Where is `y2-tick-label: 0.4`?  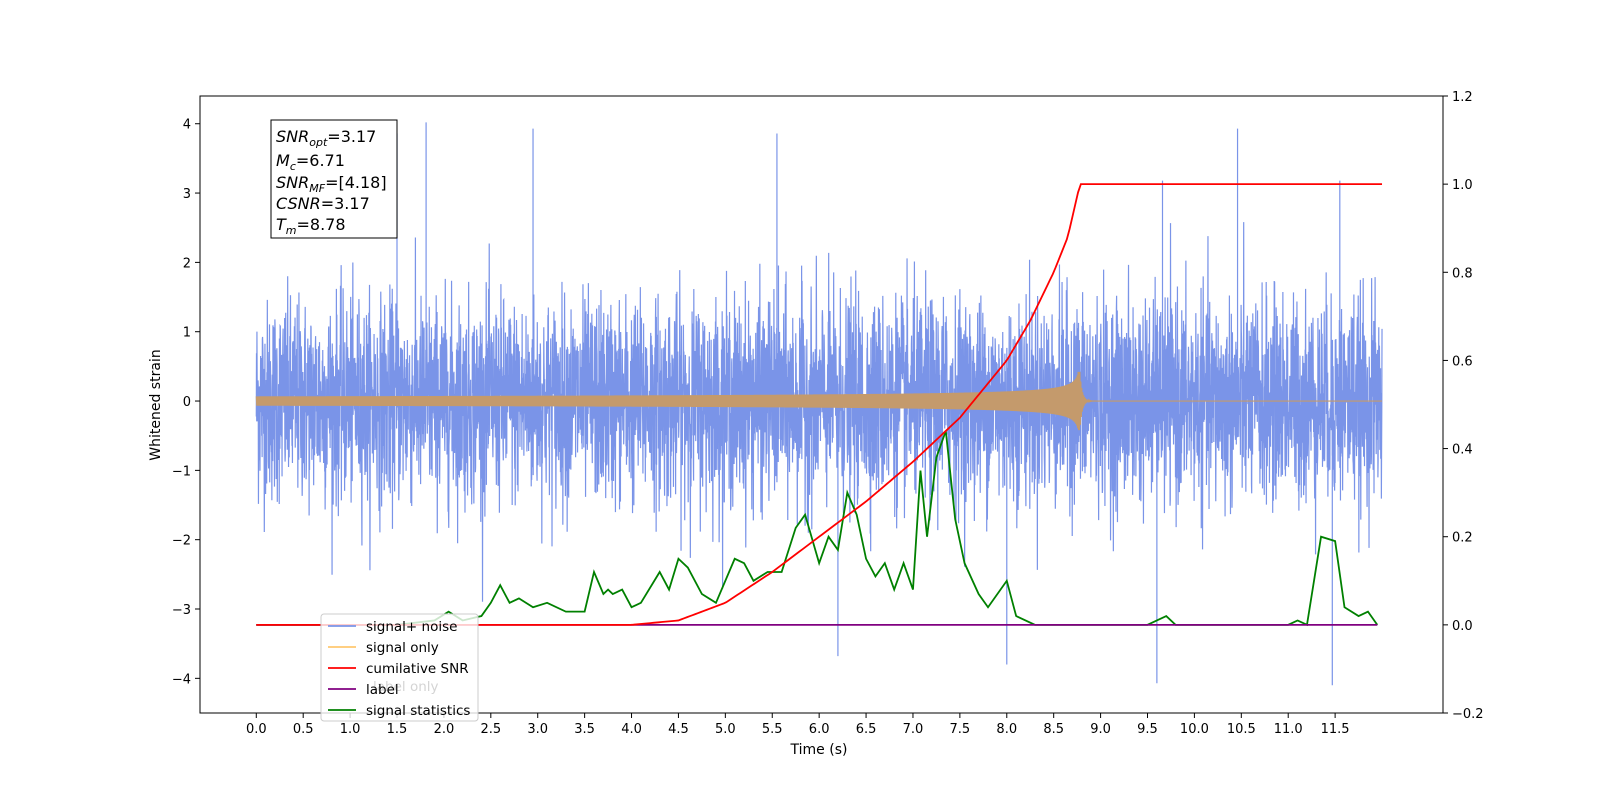
y2-tick-label: 0.4 is located at coordinates (1462, 450).